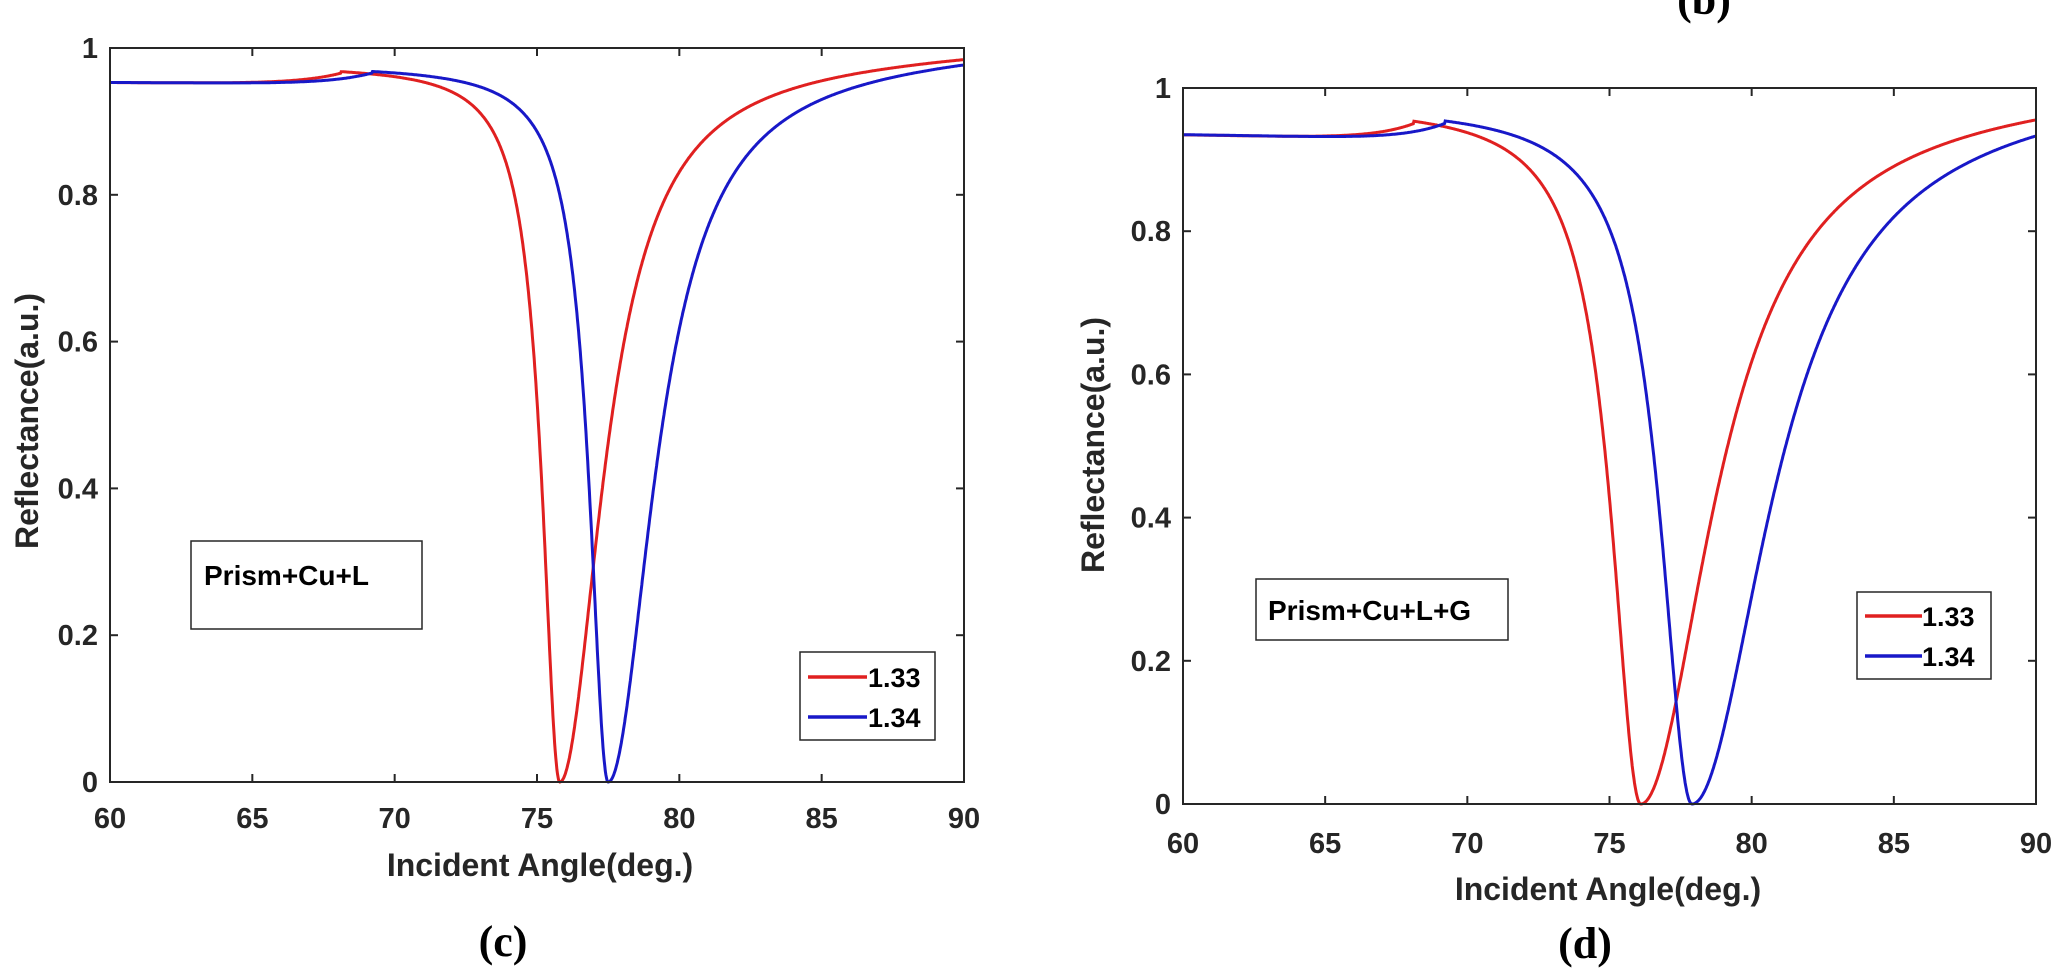 This screenshot has height=968, width=2054. I want to click on panel-label-d: (d), so click(1585, 943).